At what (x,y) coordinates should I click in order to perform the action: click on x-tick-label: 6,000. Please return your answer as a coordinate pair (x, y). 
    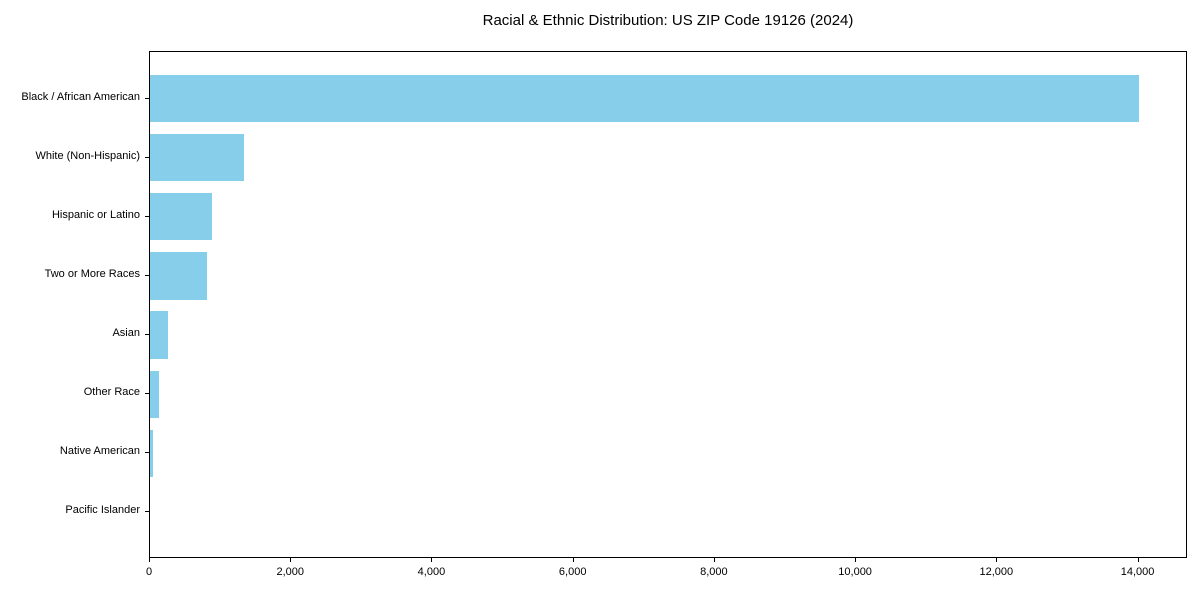
    Looking at the image, I should click on (572, 572).